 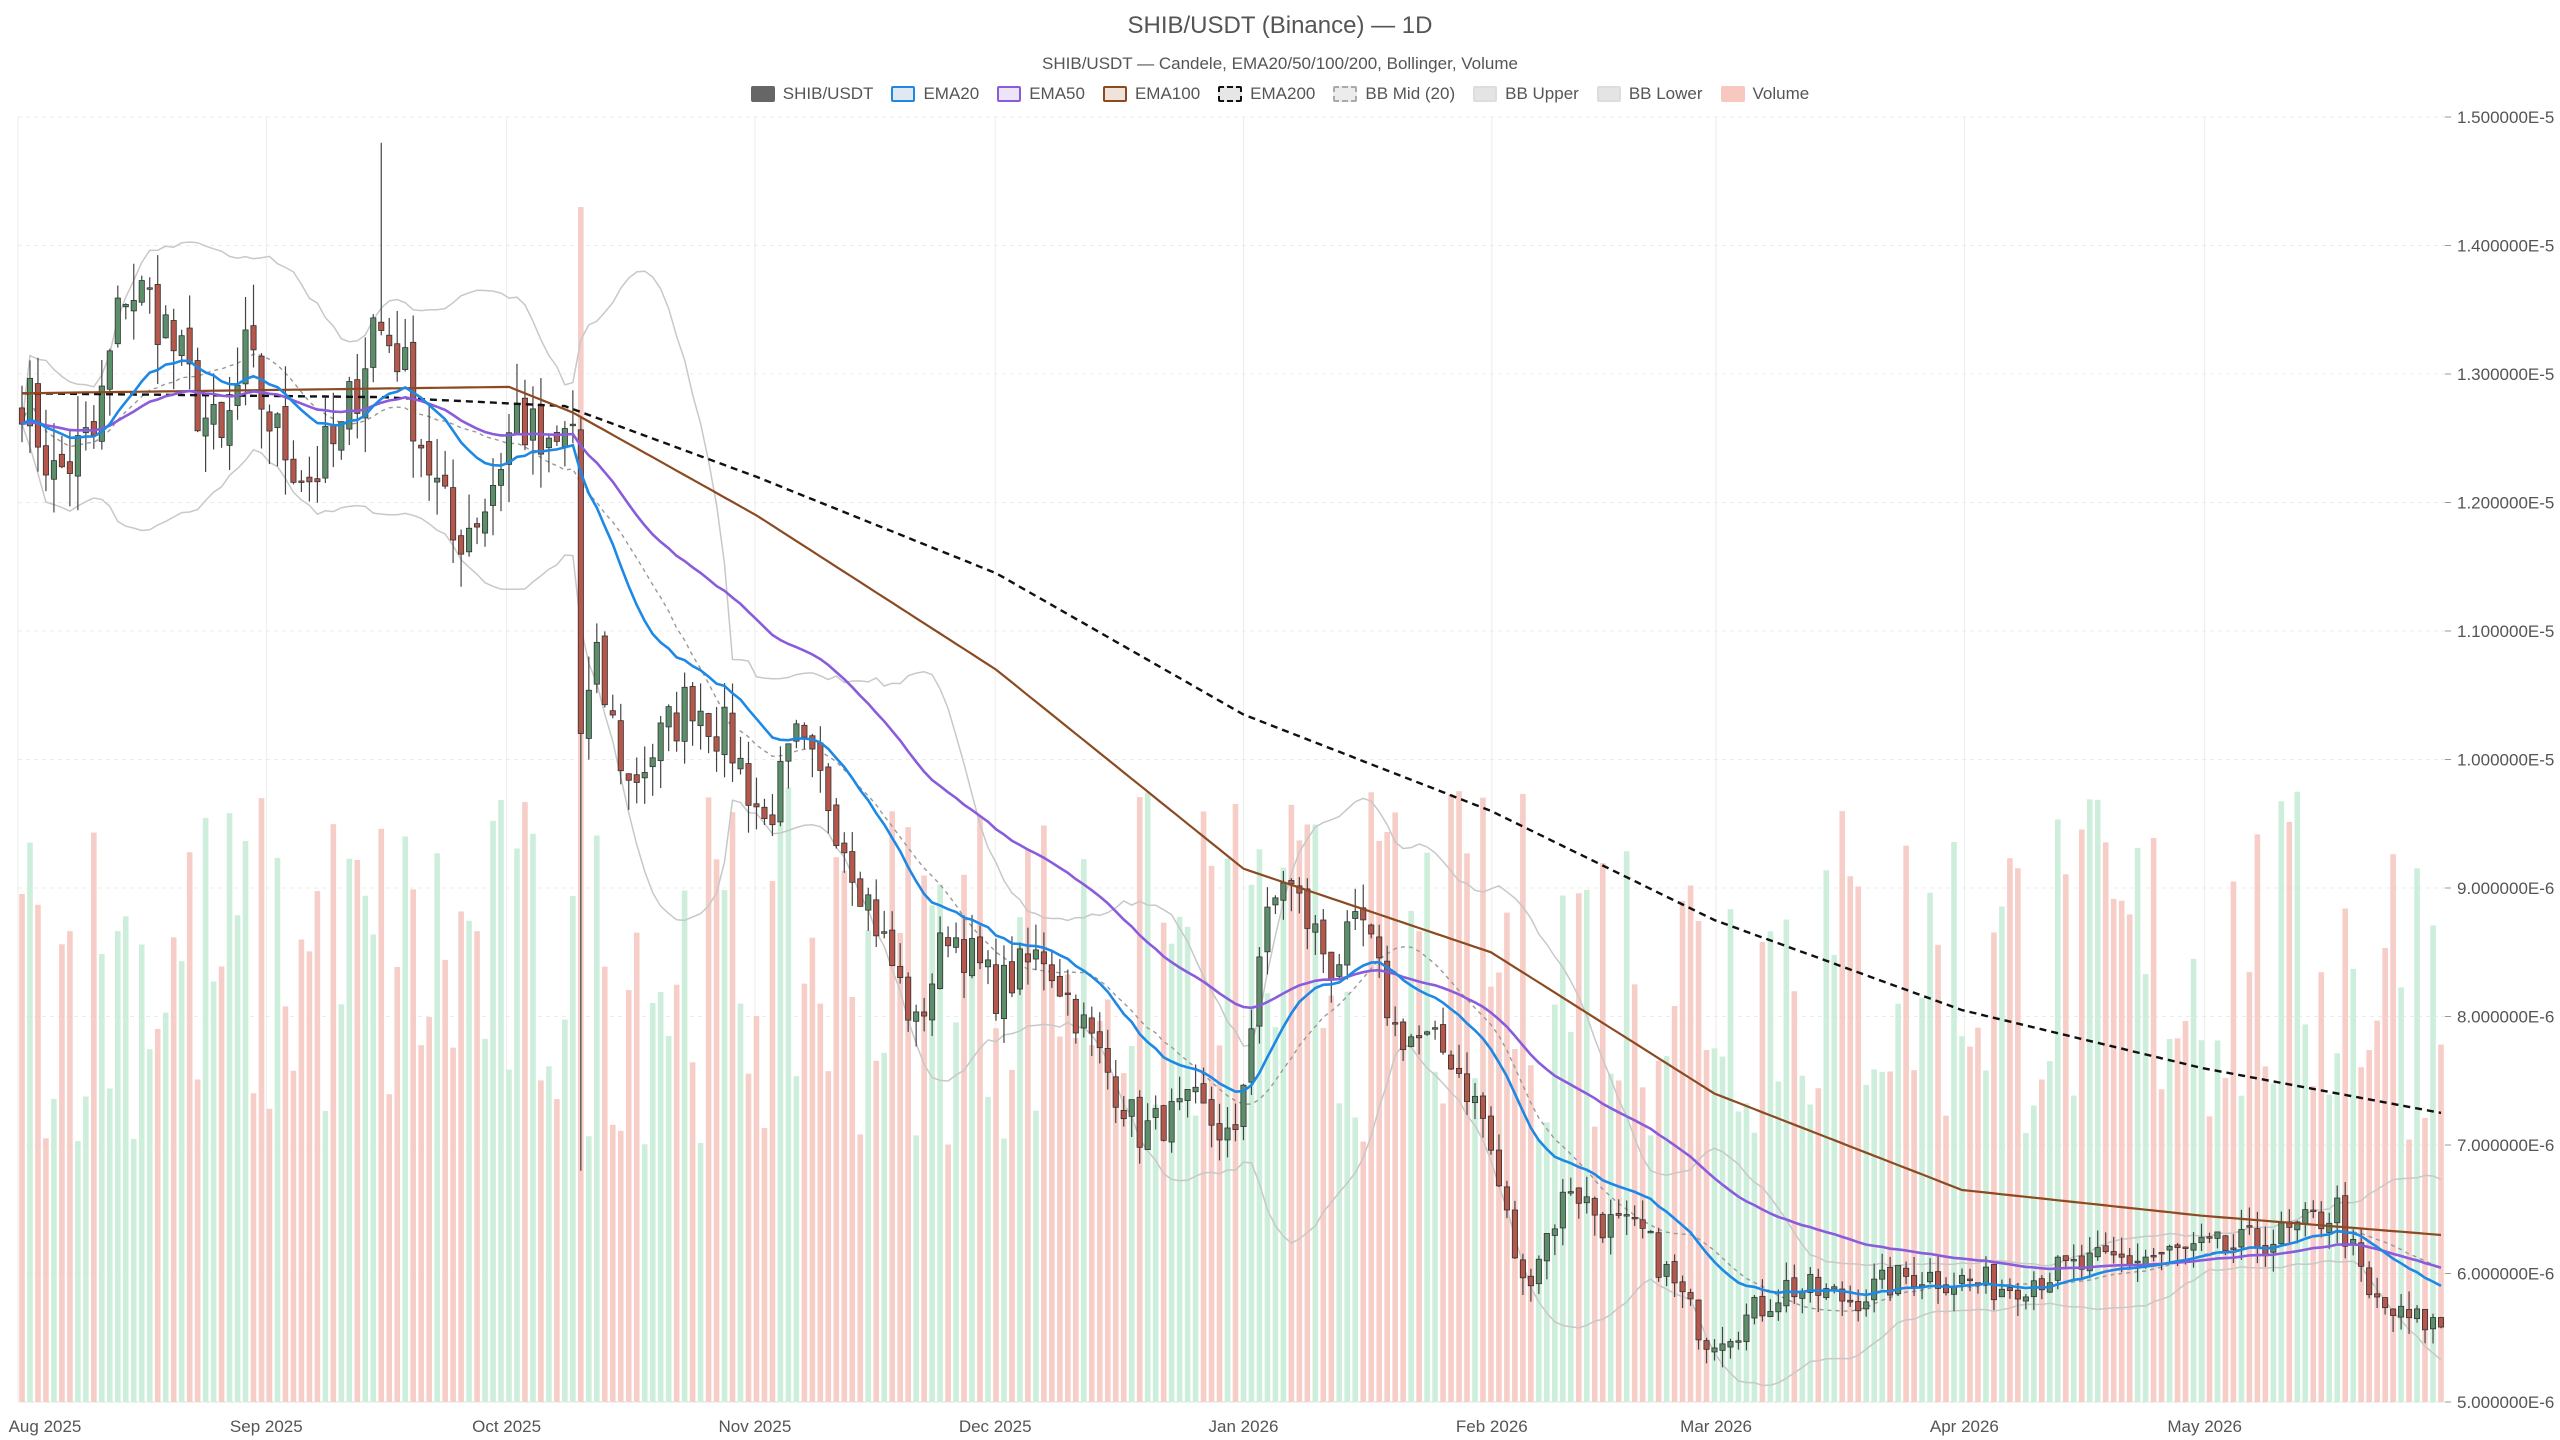 What do you see at coordinates (2505, 503) in the screenshot?
I see `y-tick-label: 1.200000E-5` at bounding box center [2505, 503].